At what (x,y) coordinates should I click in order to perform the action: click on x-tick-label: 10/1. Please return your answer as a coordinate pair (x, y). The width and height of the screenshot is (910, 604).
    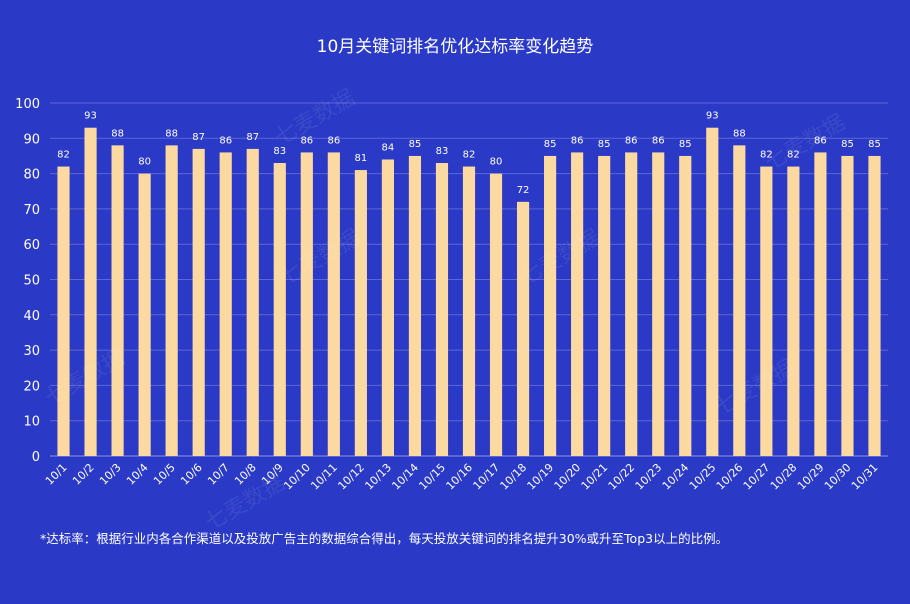
    Looking at the image, I should click on (56, 474).